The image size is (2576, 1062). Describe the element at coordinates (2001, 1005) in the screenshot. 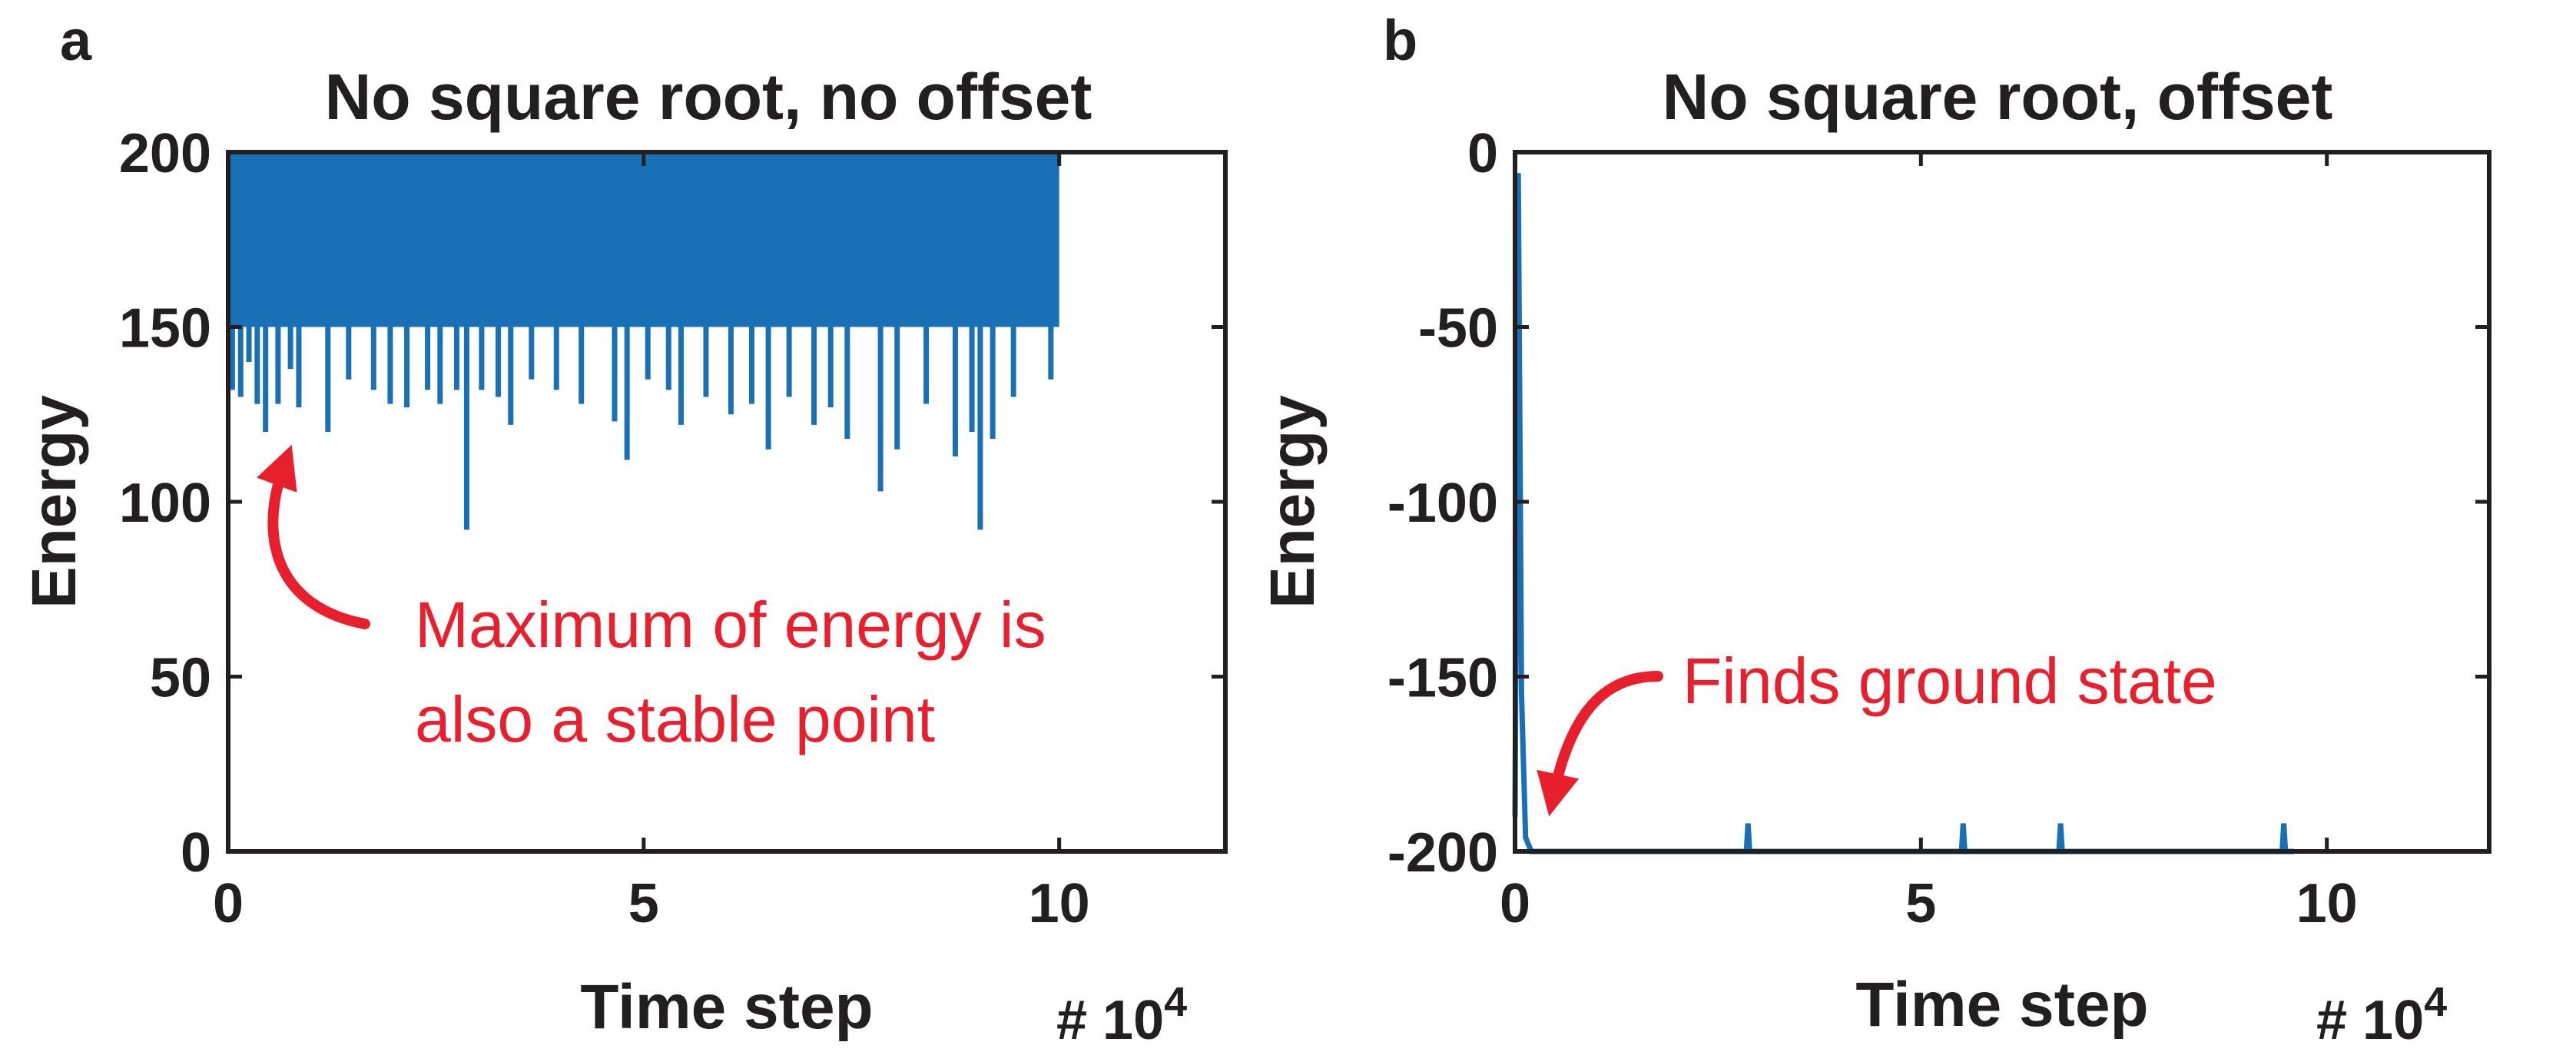

I see `panel-b-x-axis-label: Time step` at that location.